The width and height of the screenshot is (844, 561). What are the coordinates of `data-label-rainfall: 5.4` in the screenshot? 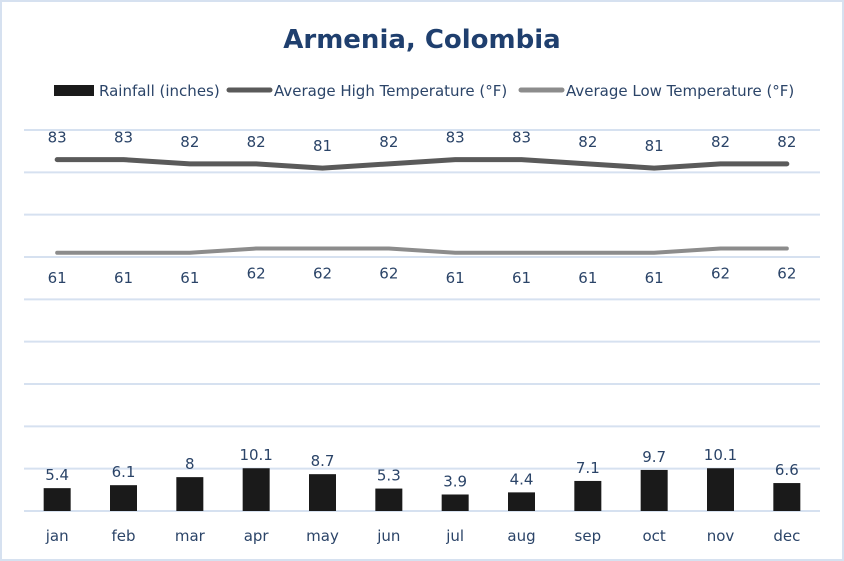 It's located at (57, 475).